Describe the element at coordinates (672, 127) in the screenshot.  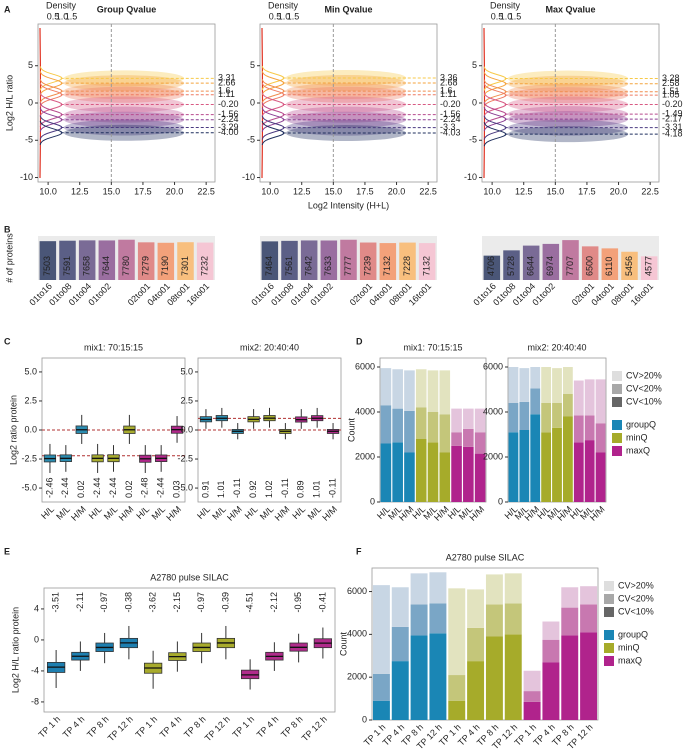
I see `hline-label: -3.31` at that location.